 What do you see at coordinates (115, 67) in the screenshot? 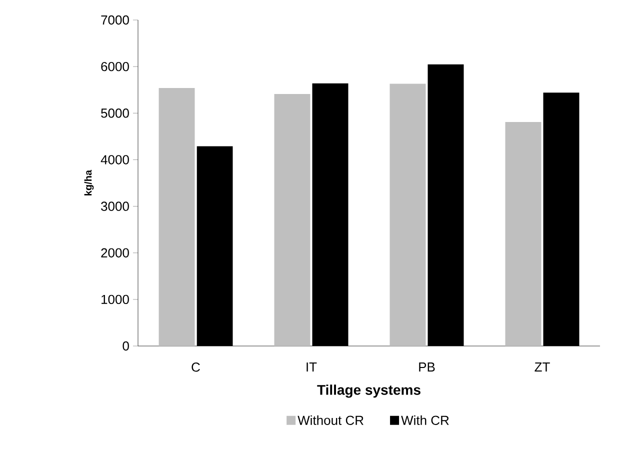
I see `y-tick-label: 6000` at bounding box center [115, 67].